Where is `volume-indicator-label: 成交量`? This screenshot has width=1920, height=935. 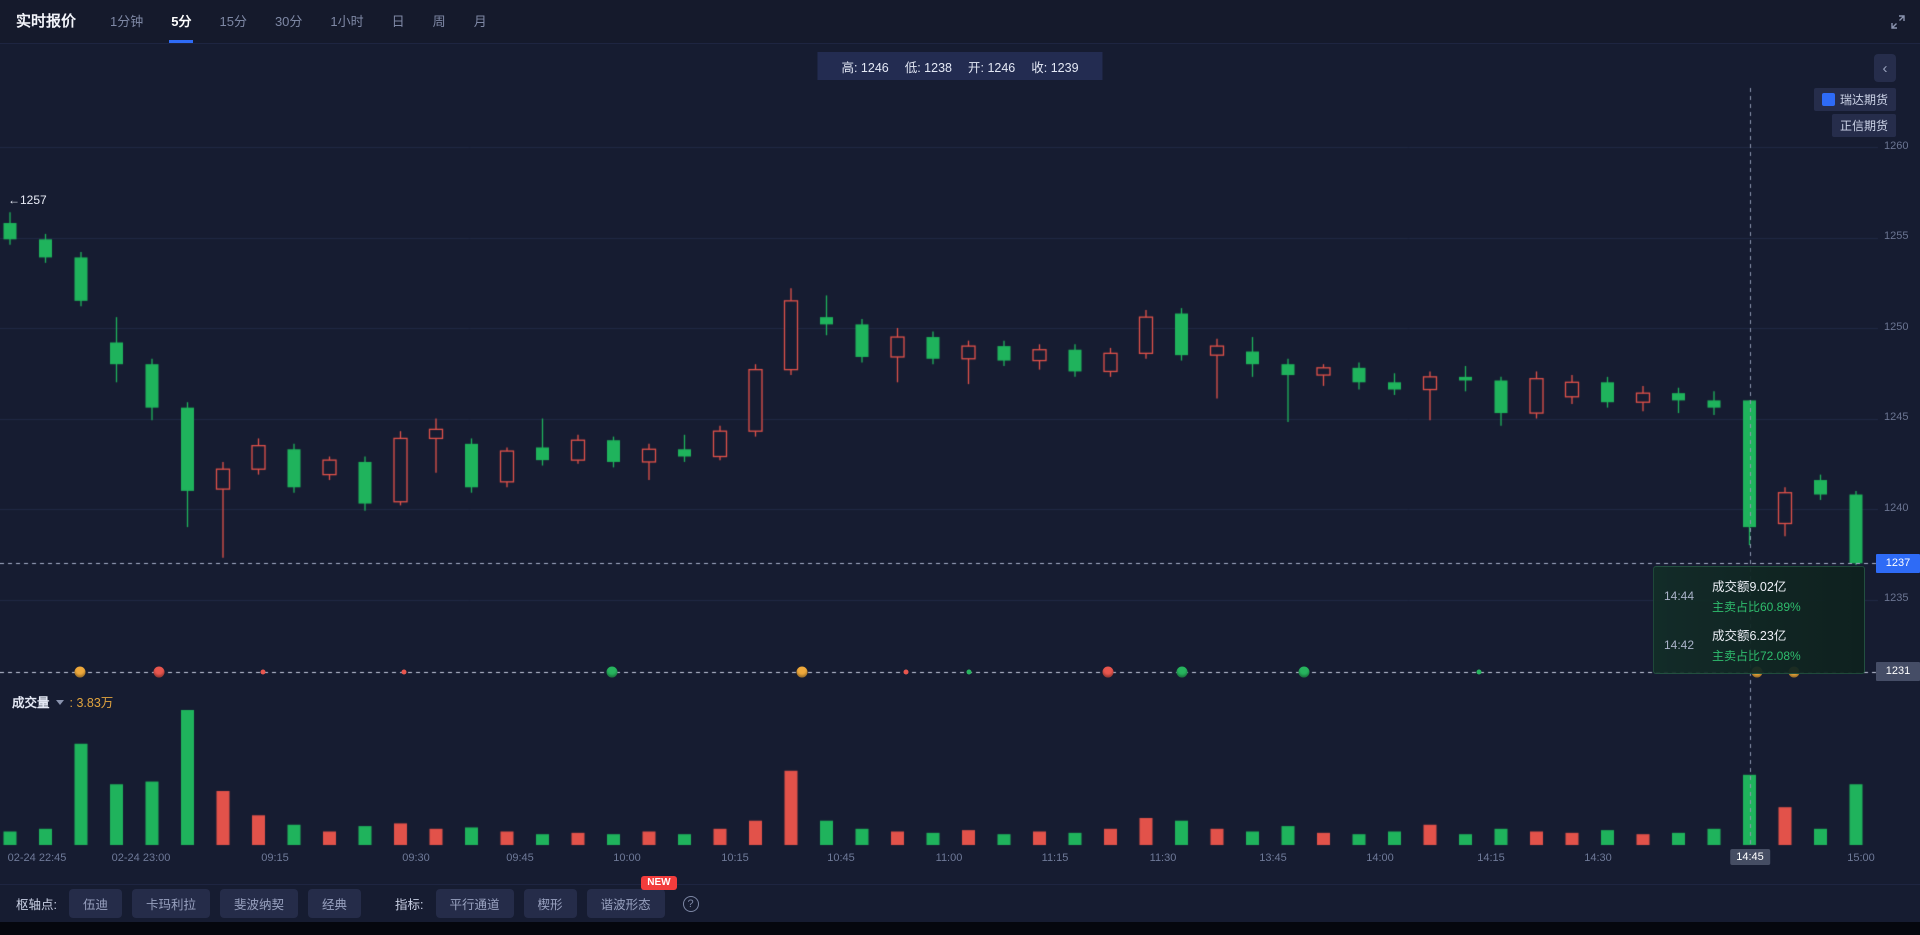
volume-indicator-label: 成交量 is located at coordinates (31, 703).